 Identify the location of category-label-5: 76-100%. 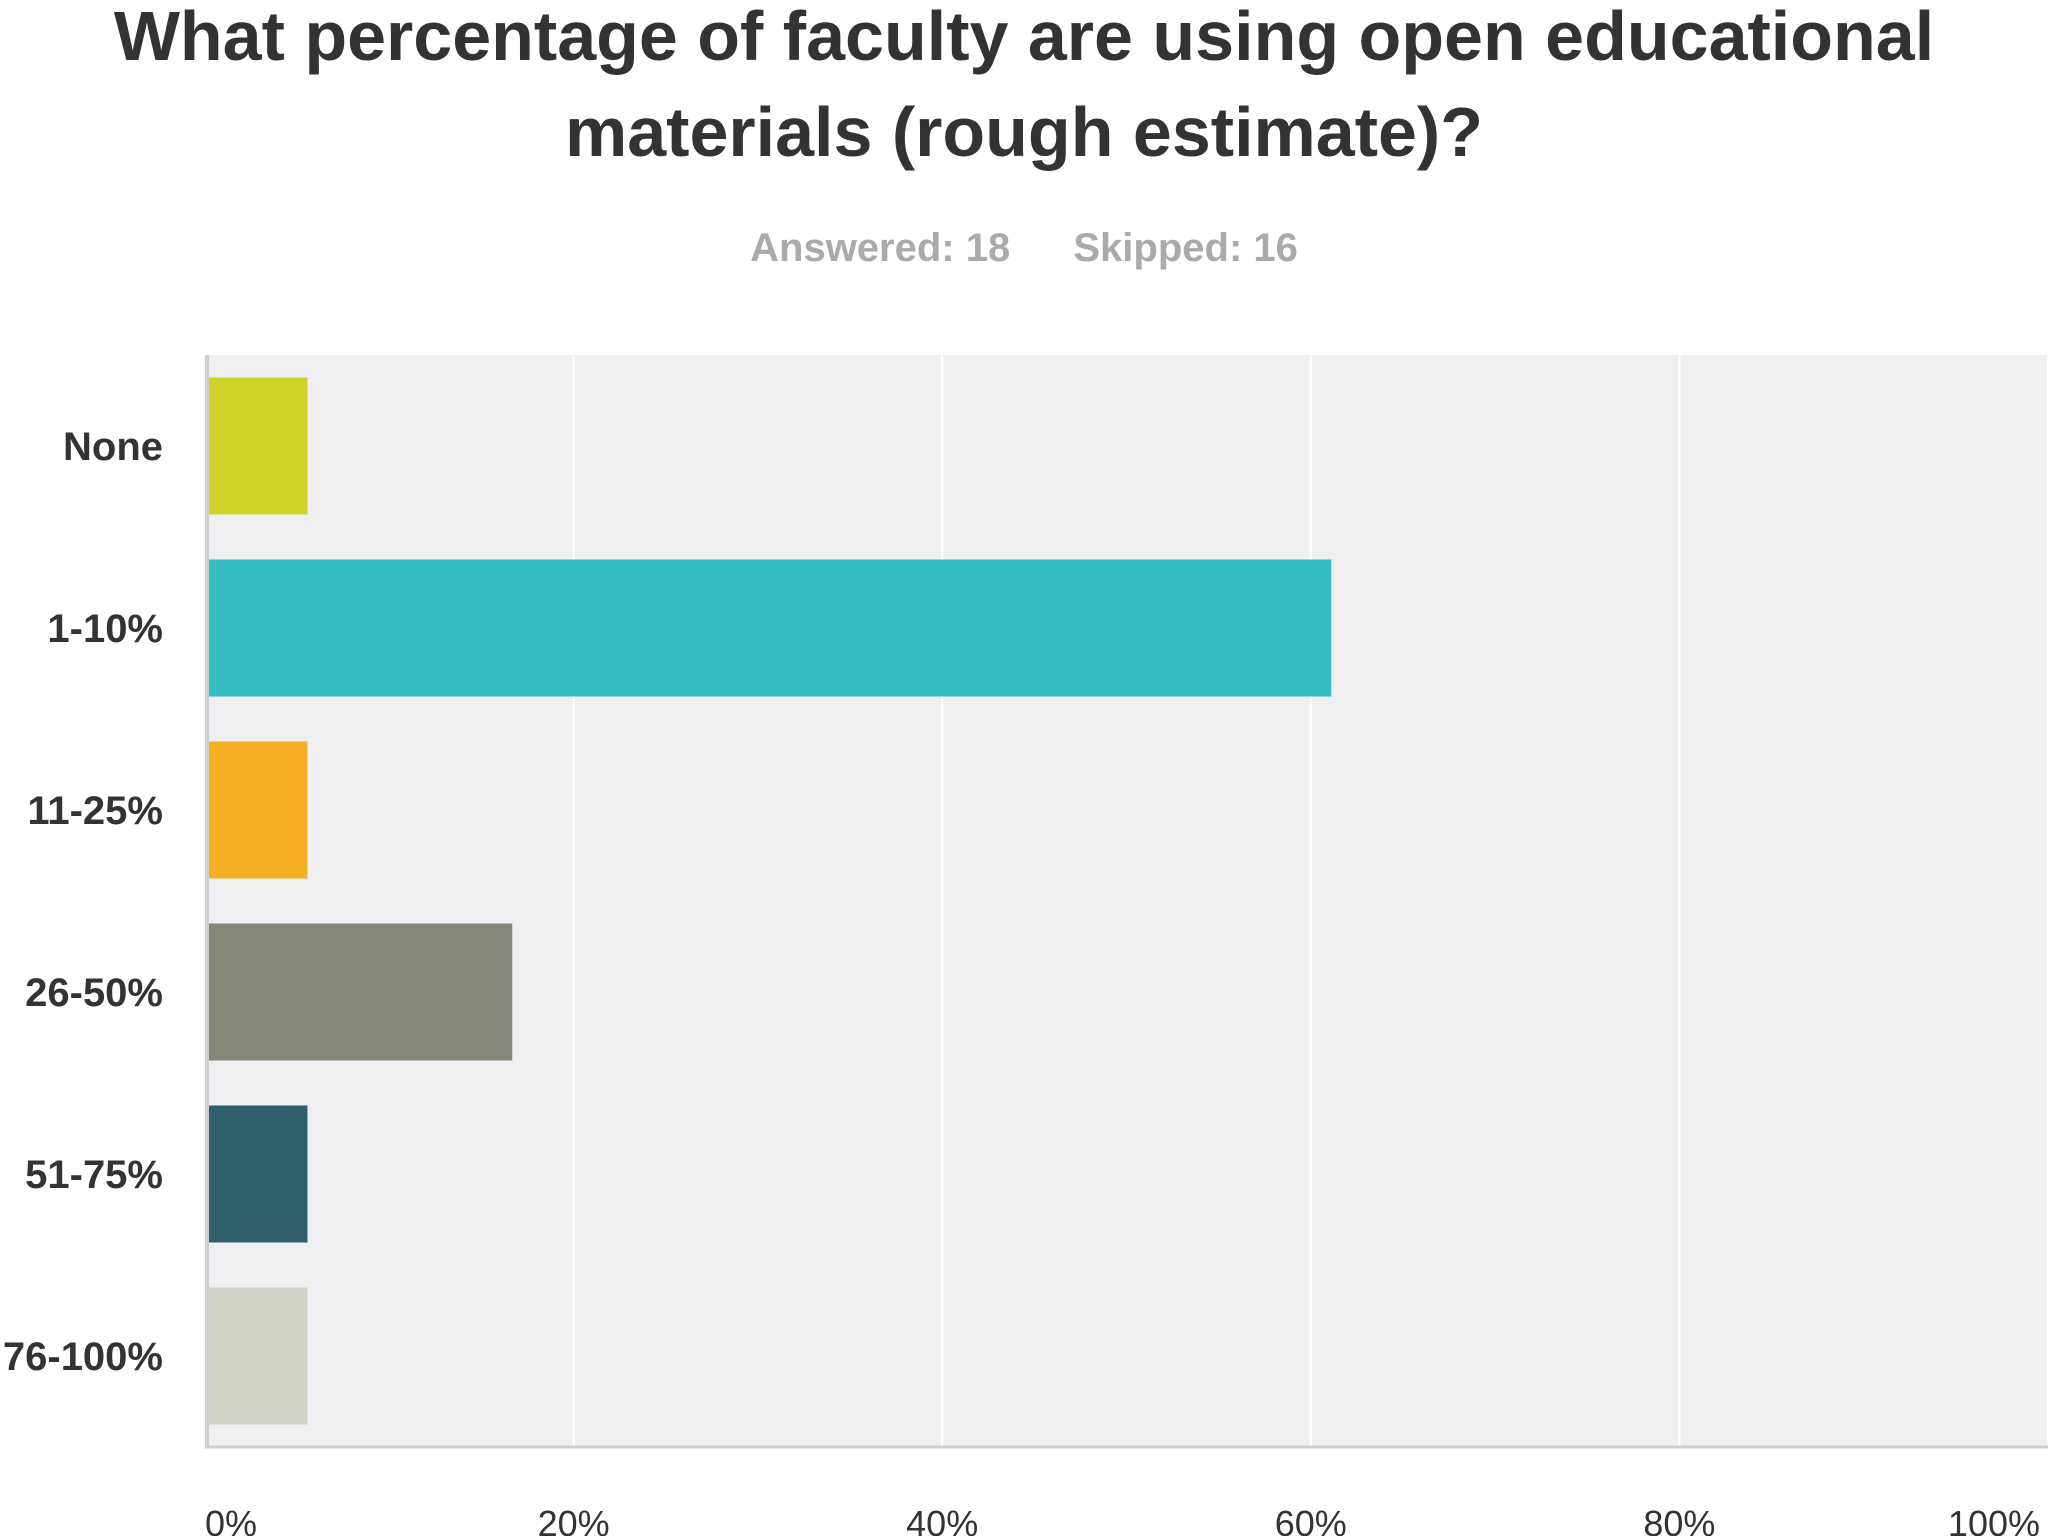
(83, 1357).